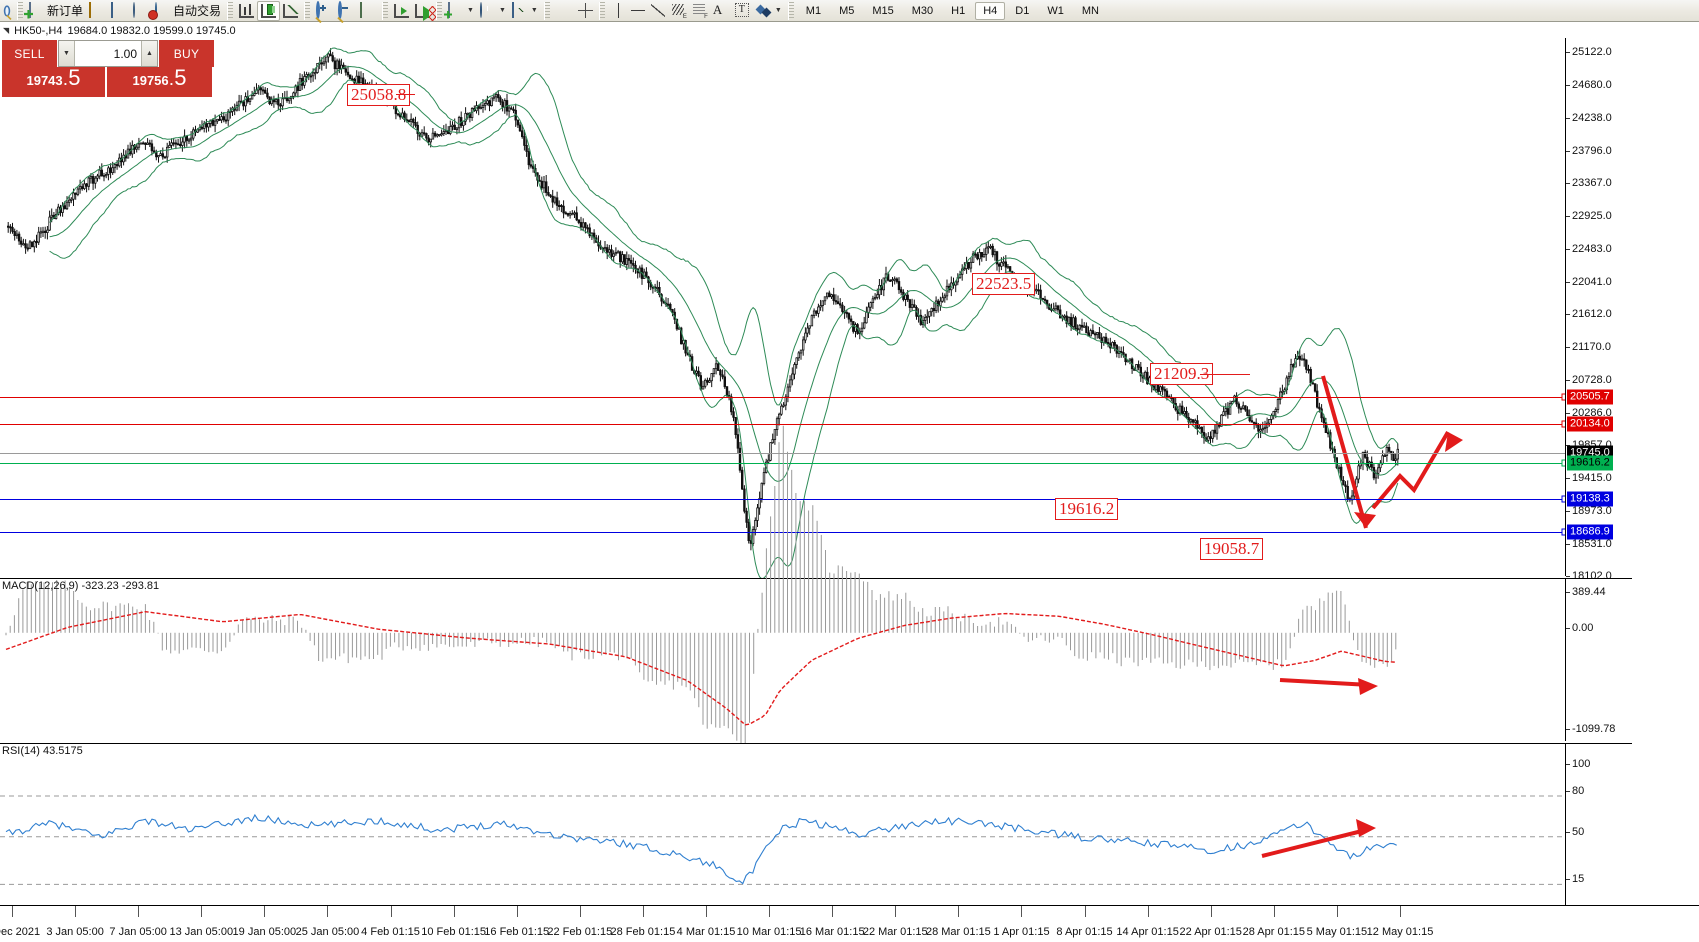  What do you see at coordinates (922, 10) in the screenshot?
I see `timeframe-m30-button: M30` at bounding box center [922, 10].